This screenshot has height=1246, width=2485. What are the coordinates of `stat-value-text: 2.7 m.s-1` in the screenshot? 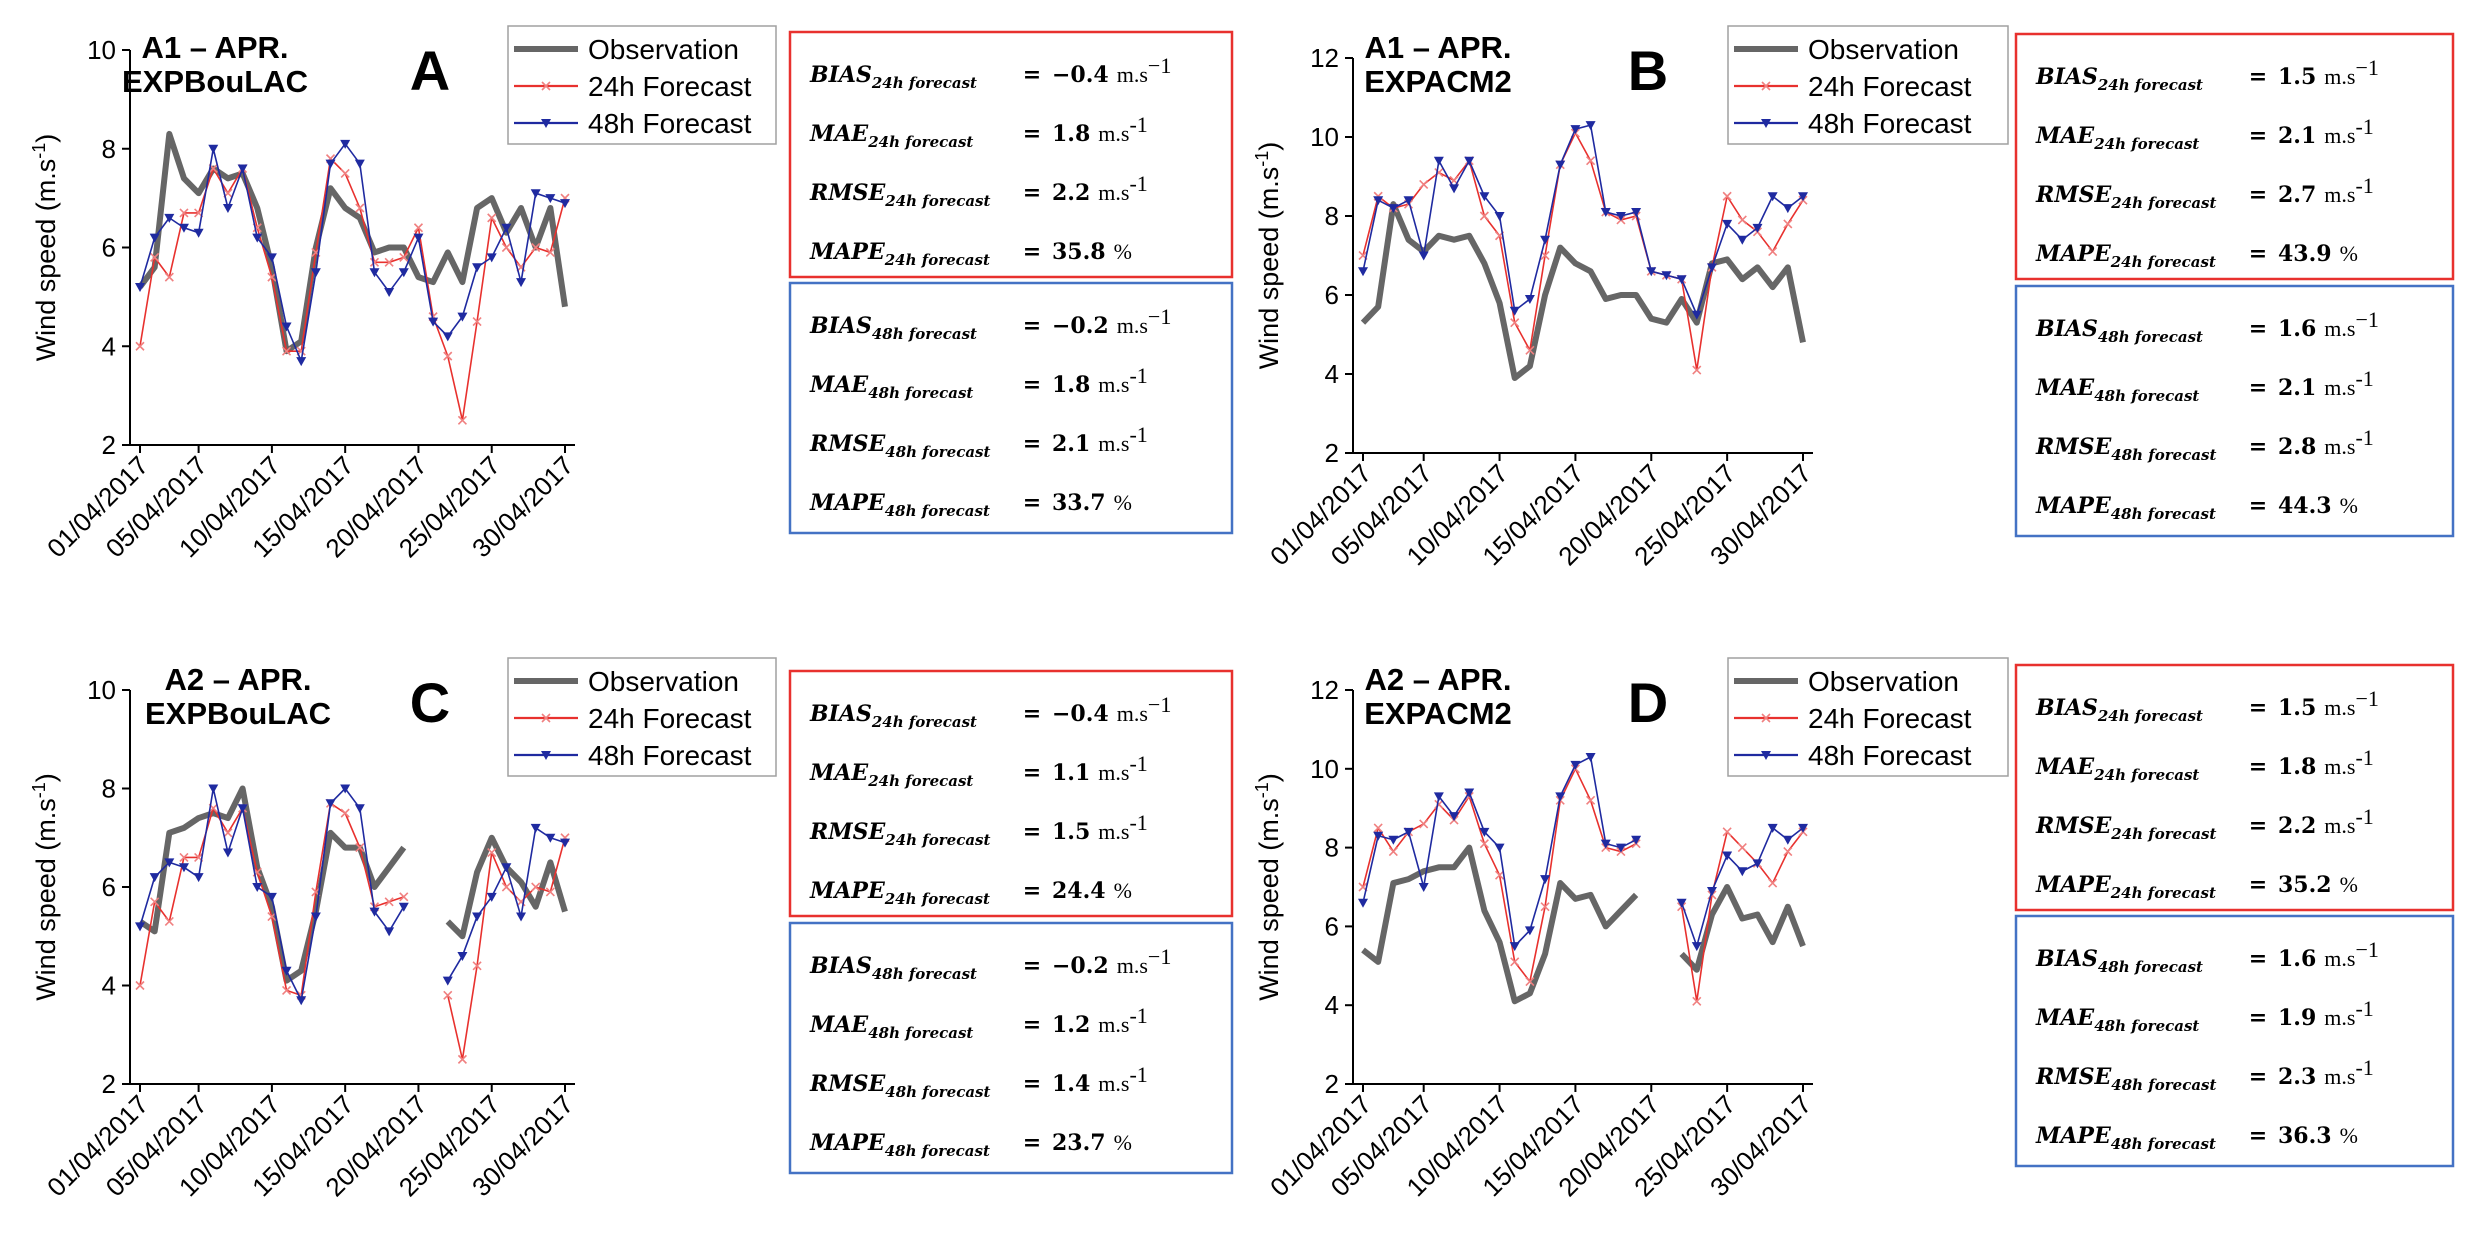 It's located at (2326, 190).